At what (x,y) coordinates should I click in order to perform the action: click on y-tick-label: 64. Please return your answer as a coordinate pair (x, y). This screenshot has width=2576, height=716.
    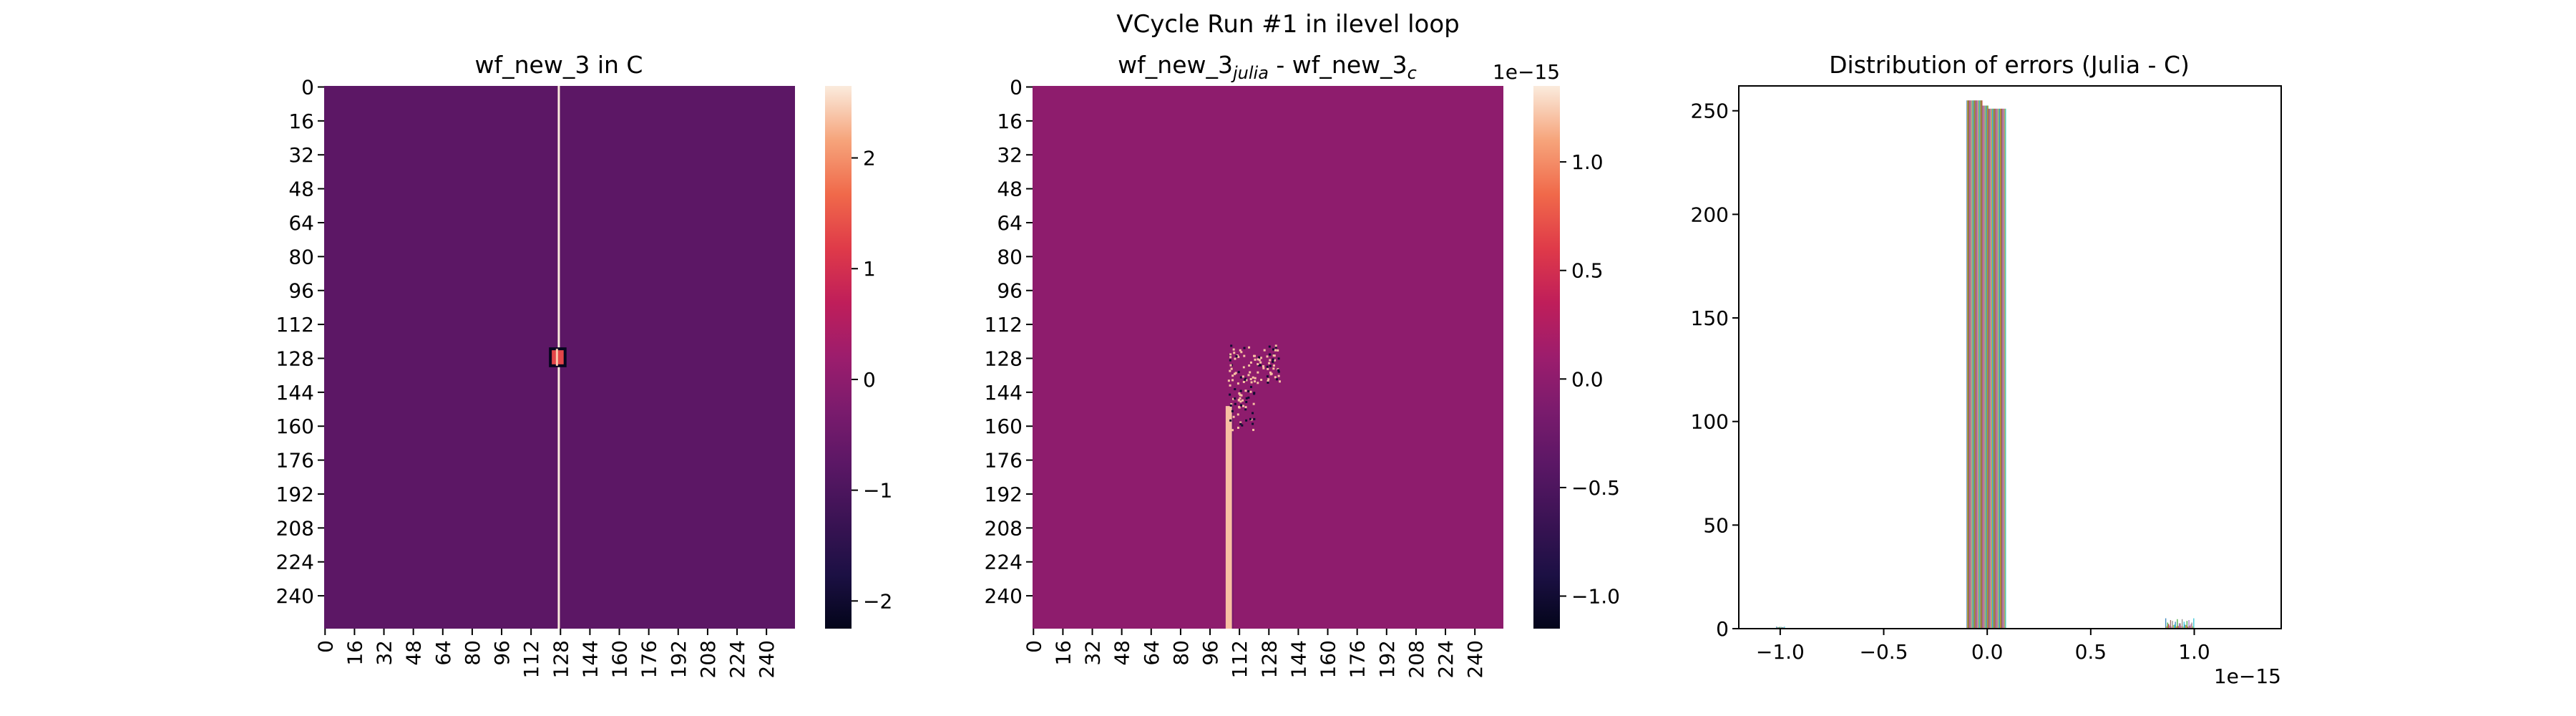
    Looking at the image, I should click on (301, 223).